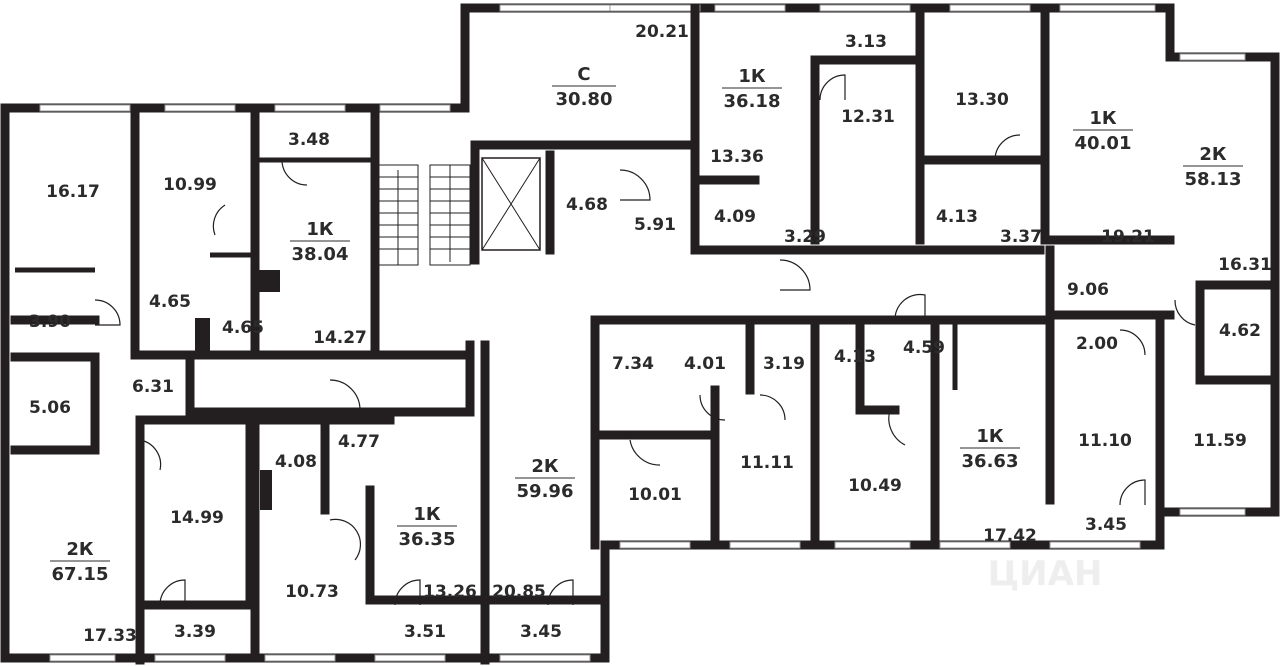 This screenshot has width=1280, height=666. Describe the element at coordinates (50, 322) in the screenshot. I see `room-area: 3.90` at that location.